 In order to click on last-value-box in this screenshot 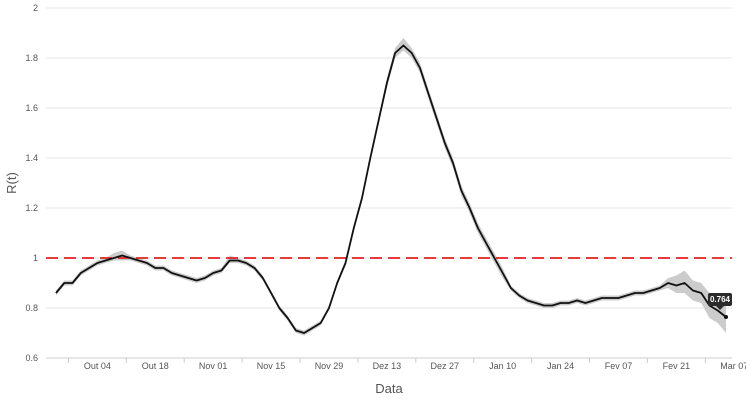, I will do `click(720, 299)`.